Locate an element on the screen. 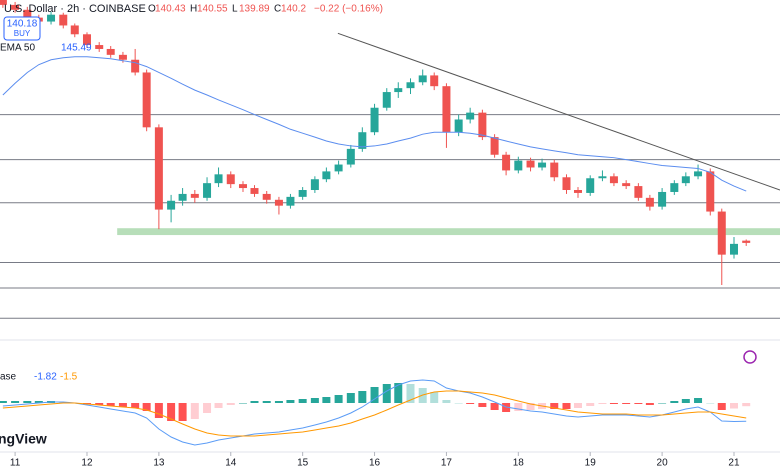 The height and width of the screenshot is (470, 780). ohlc-value: 140.55 is located at coordinates (212, 9).